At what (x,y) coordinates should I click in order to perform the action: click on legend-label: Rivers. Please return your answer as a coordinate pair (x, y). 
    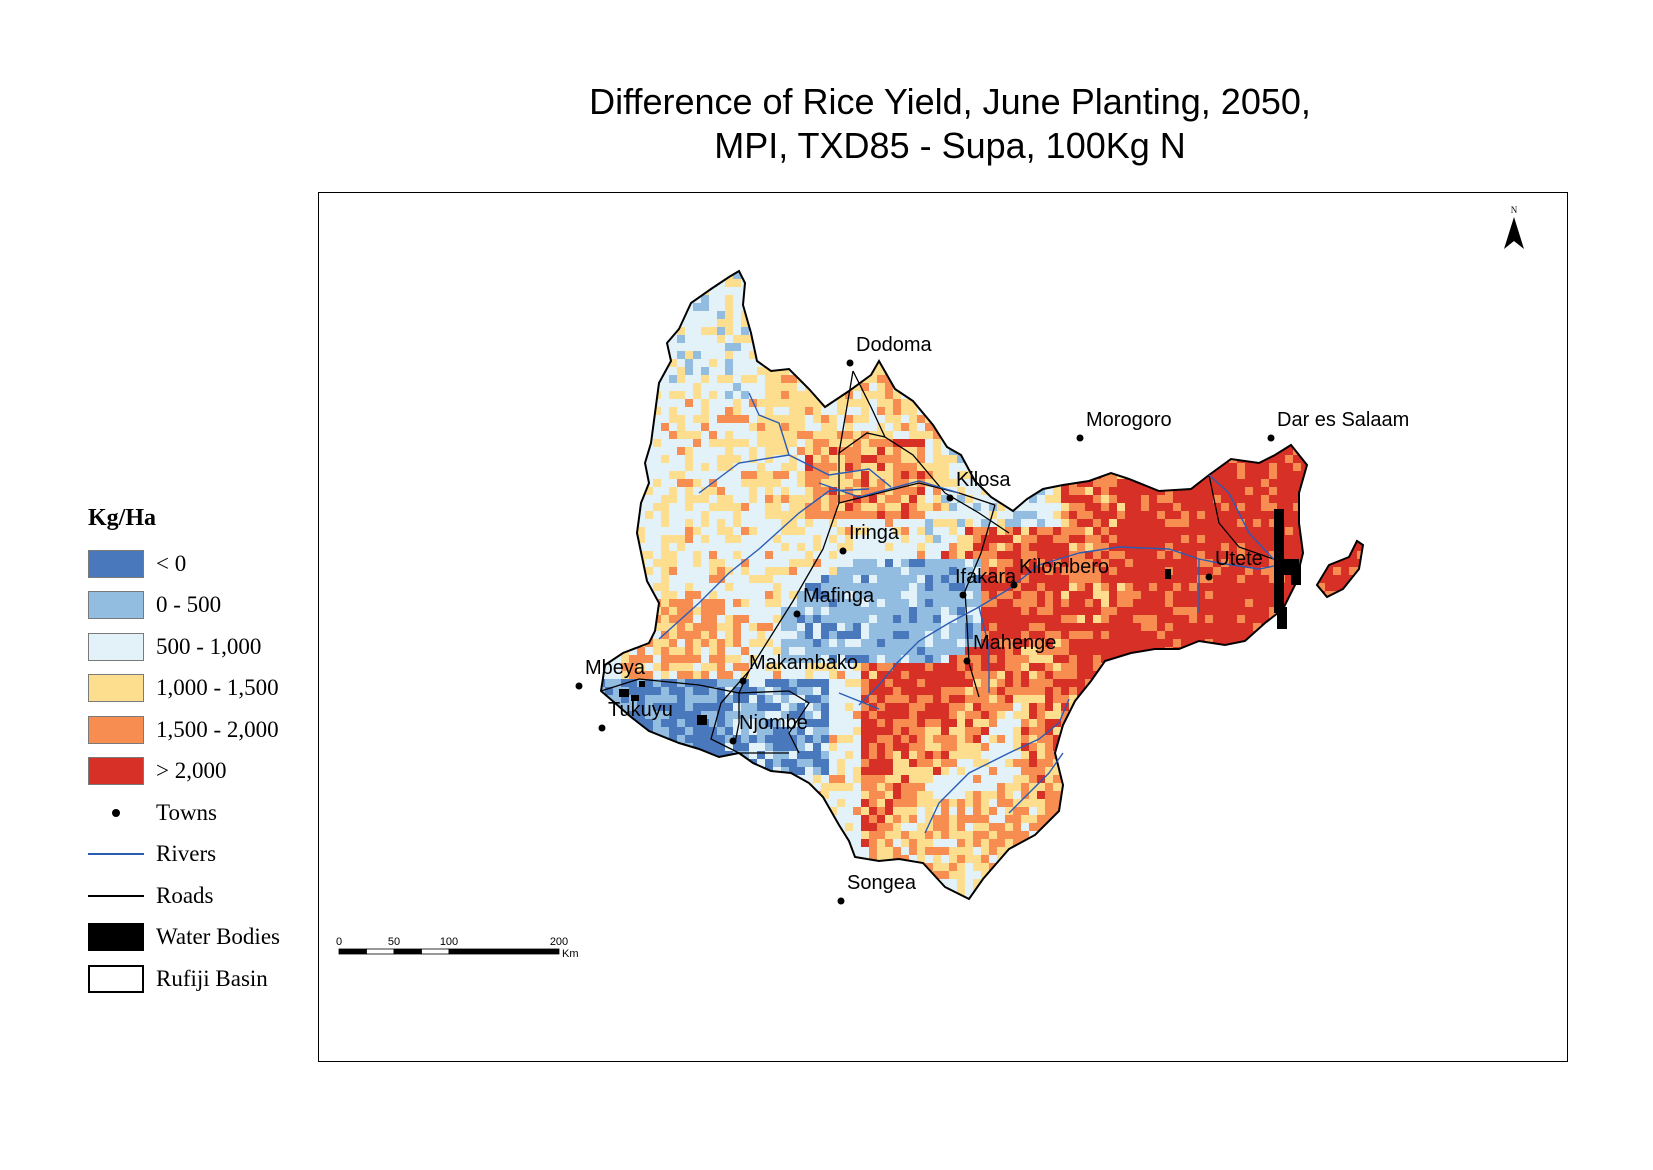
    Looking at the image, I should click on (186, 854).